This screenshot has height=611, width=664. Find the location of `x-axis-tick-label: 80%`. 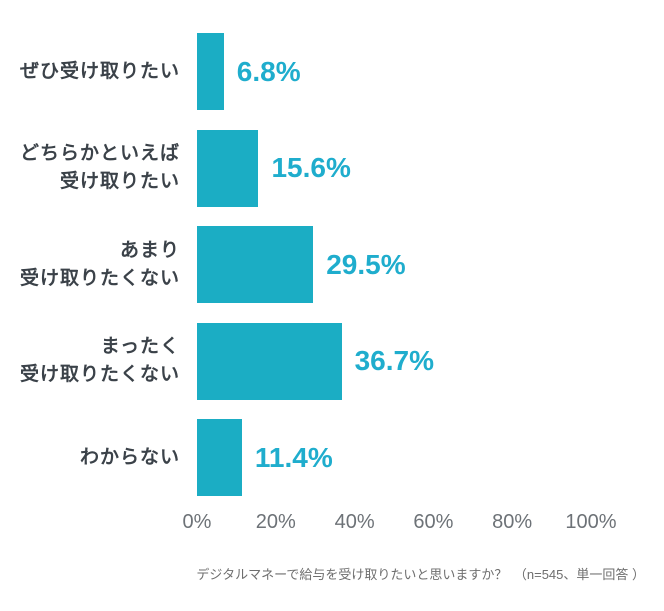

x-axis-tick-label: 80% is located at coordinates (512, 522).